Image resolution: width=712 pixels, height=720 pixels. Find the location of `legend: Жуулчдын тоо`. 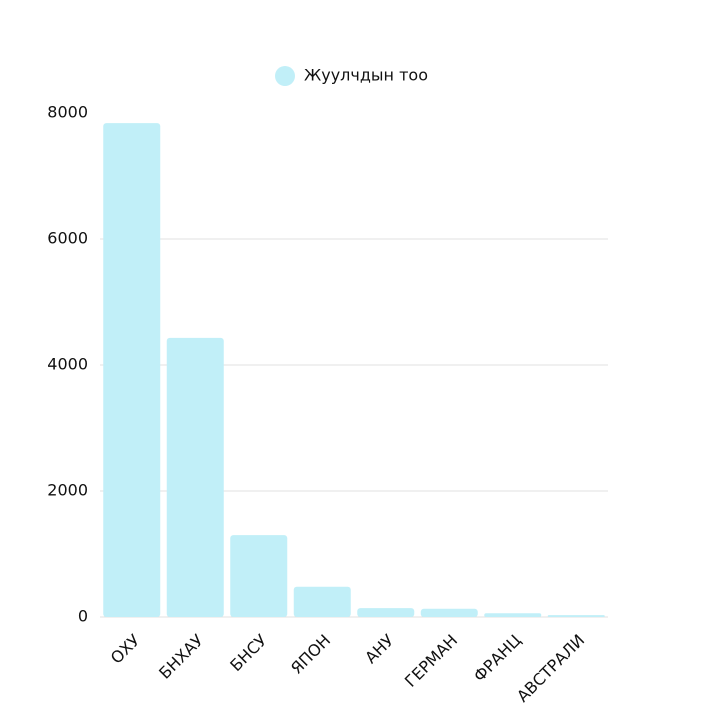

legend: Жуулчдын тоо is located at coordinates (351, 76).